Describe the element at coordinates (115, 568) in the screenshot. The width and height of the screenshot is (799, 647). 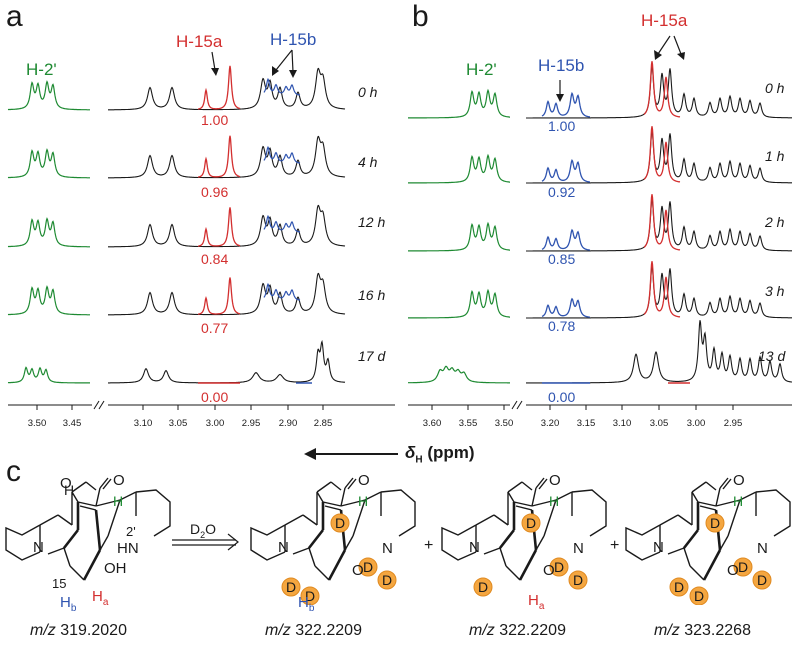
I see `atom-oh: OH` at that location.